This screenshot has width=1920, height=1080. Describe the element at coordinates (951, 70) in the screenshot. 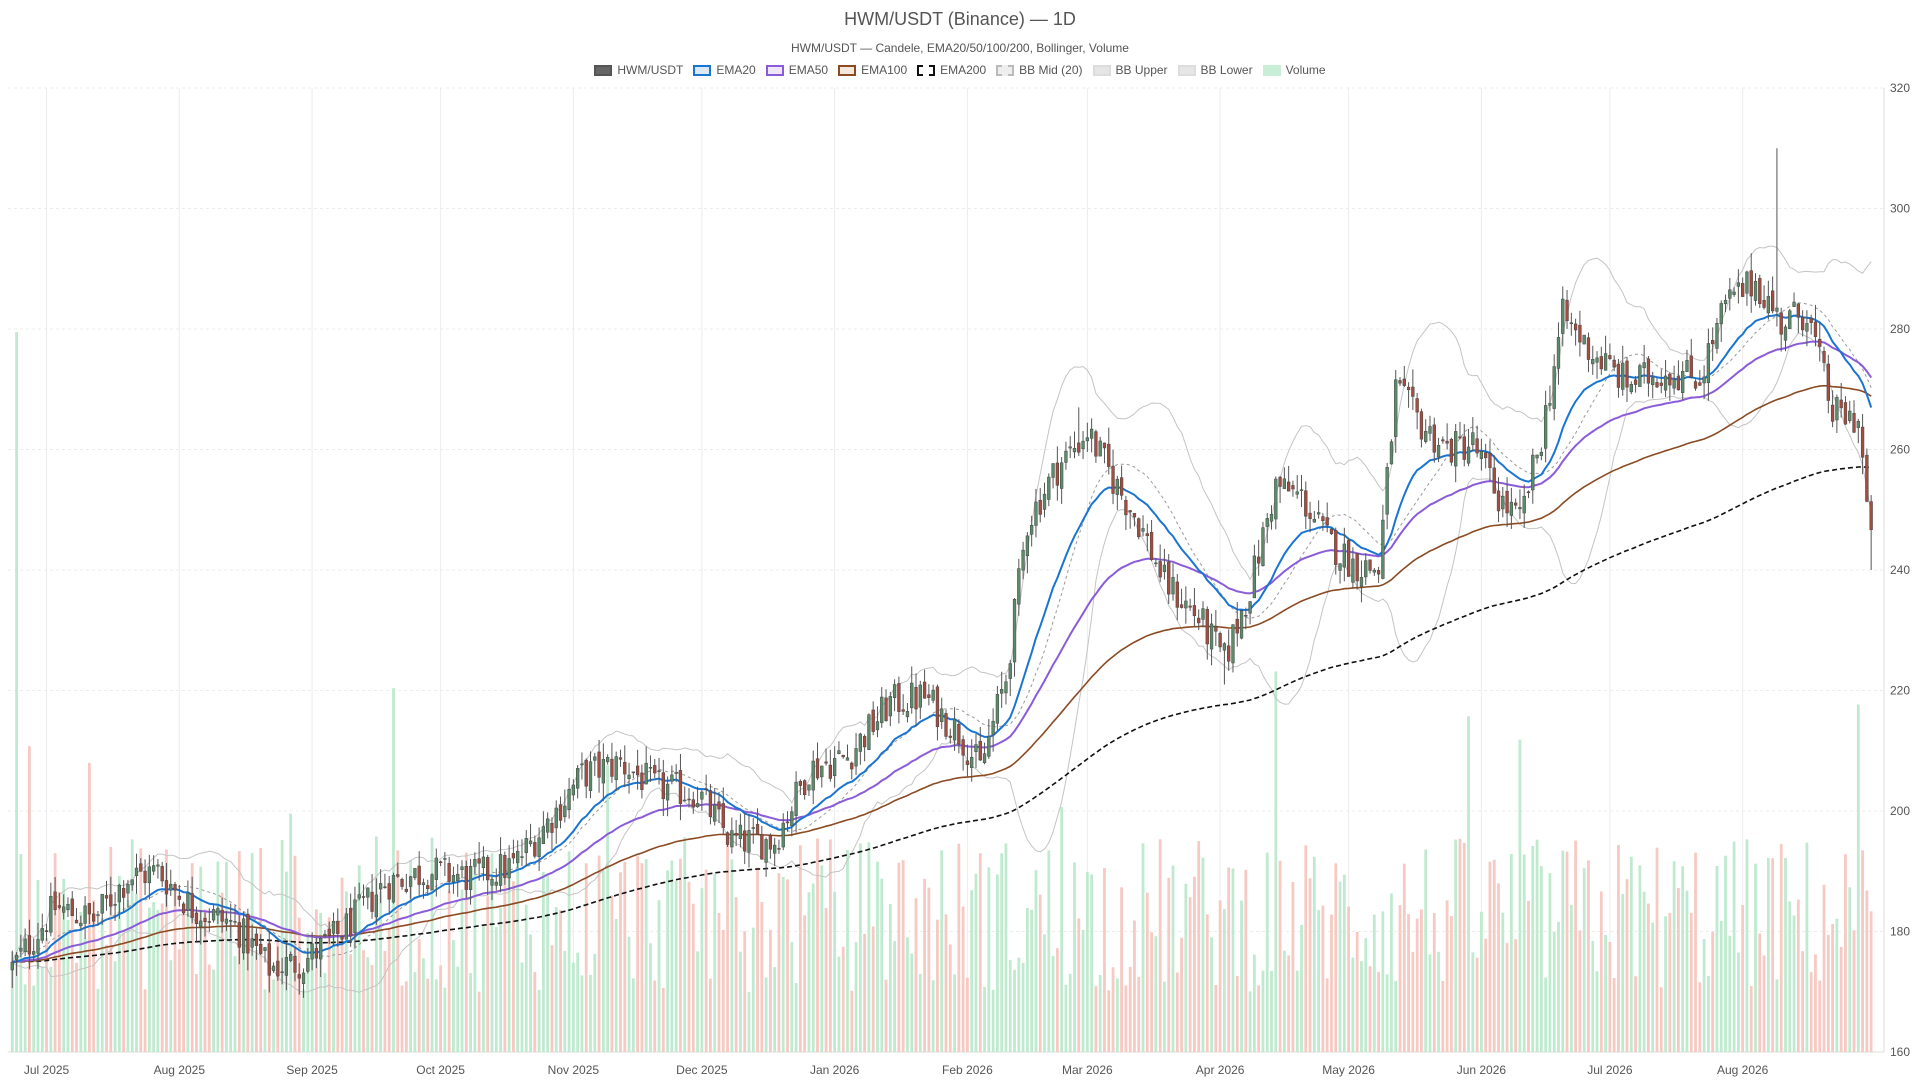

I see `legend-item-ema200: EMA200` at that location.